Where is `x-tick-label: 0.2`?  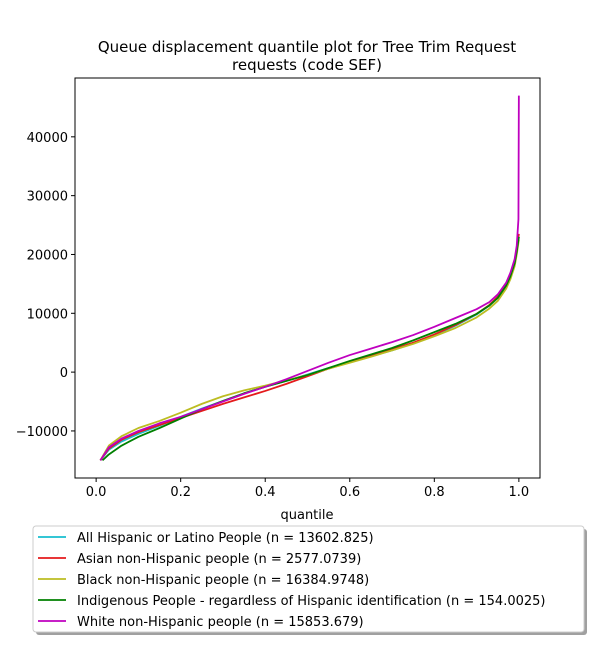 x-tick-label: 0.2 is located at coordinates (180, 492).